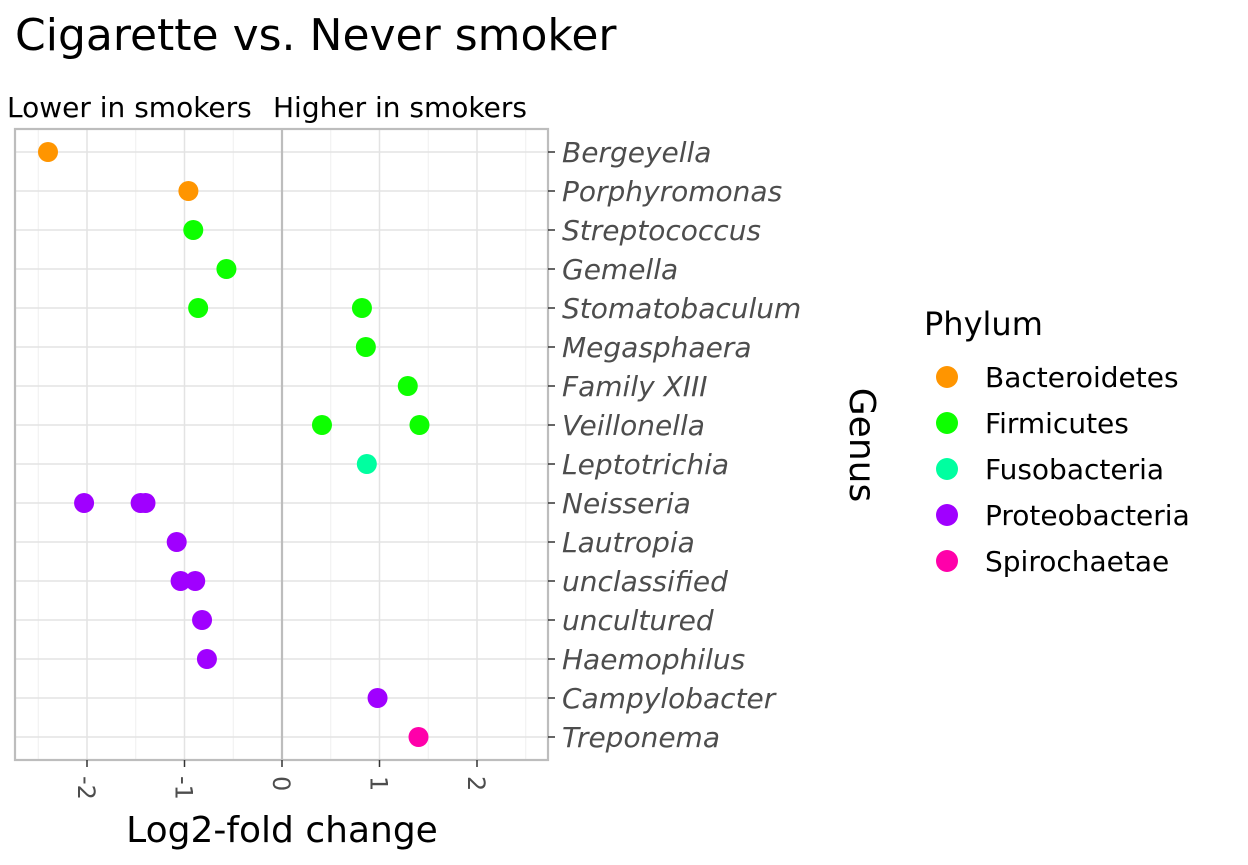  I want to click on y-tick-label: Campylobacter, so click(669, 698).